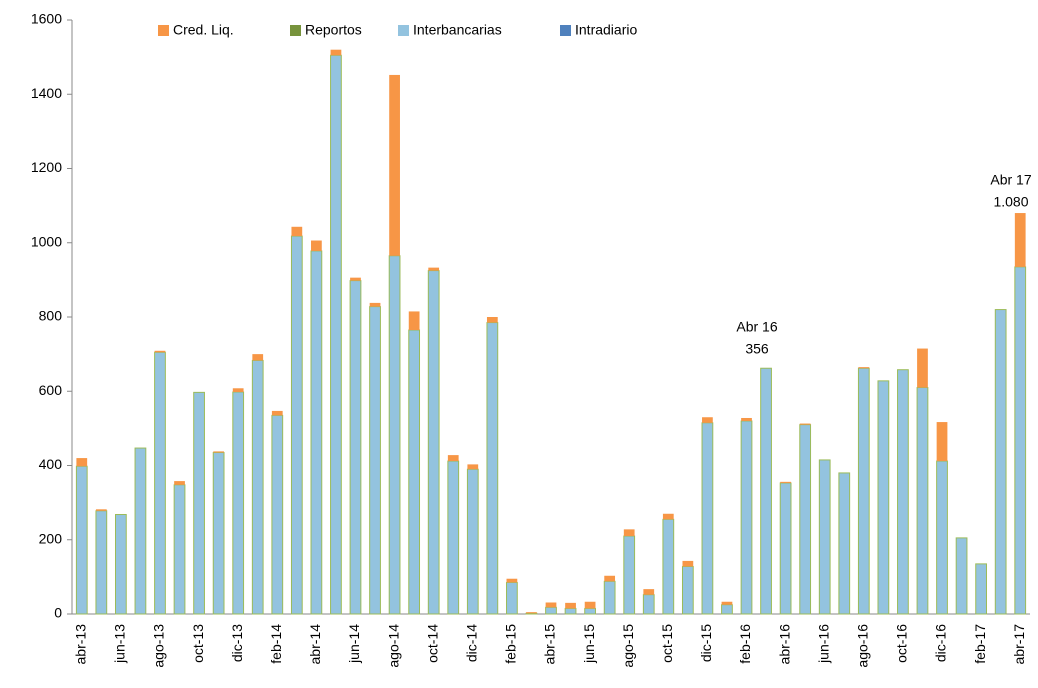 The height and width of the screenshot is (688, 1038). I want to click on y-tick-label: 200, so click(51, 538).